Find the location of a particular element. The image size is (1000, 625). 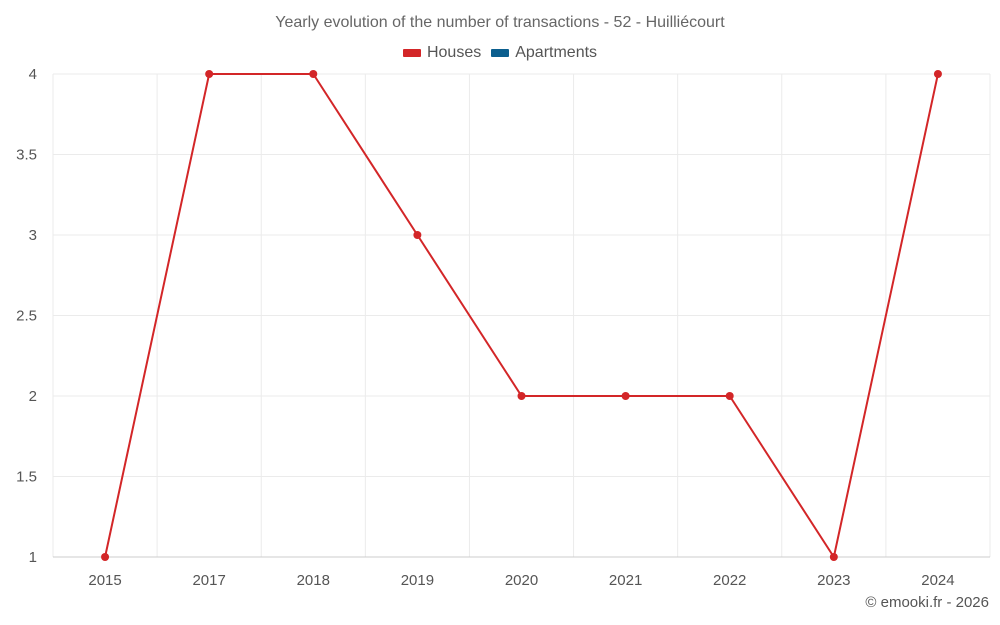

x-tick-label: 2015 is located at coordinates (104, 580).